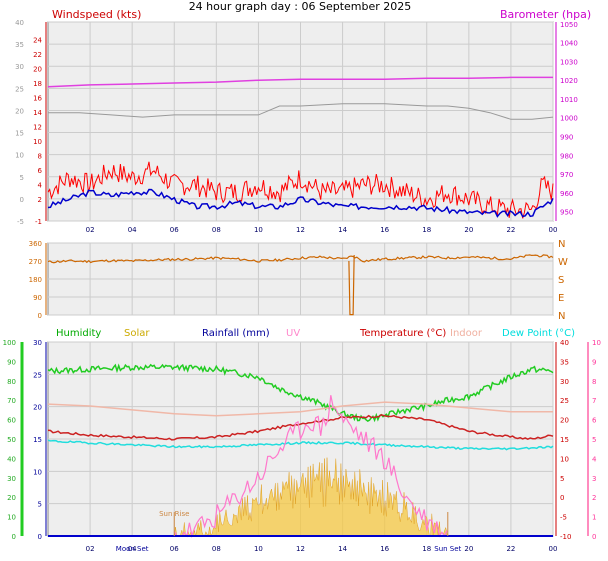  What do you see at coordinates (236, 333) in the screenshot?
I see `legend-item: Rainfall (mm)` at bounding box center [236, 333].